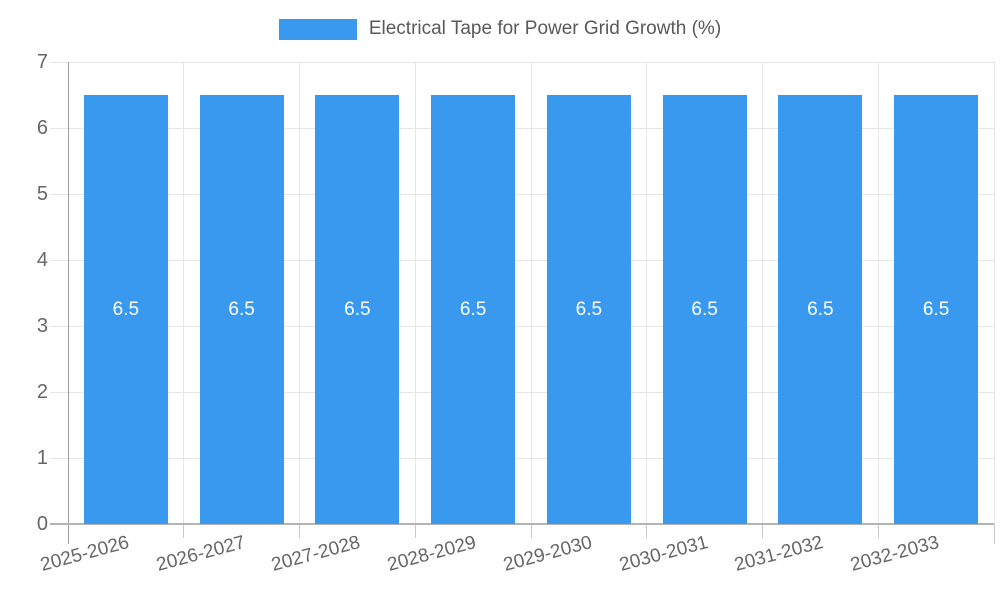 This screenshot has width=1000, height=600. What do you see at coordinates (522, 524) in the screenshot?
I see `x-axis-line` at bounding box center [522, 524].